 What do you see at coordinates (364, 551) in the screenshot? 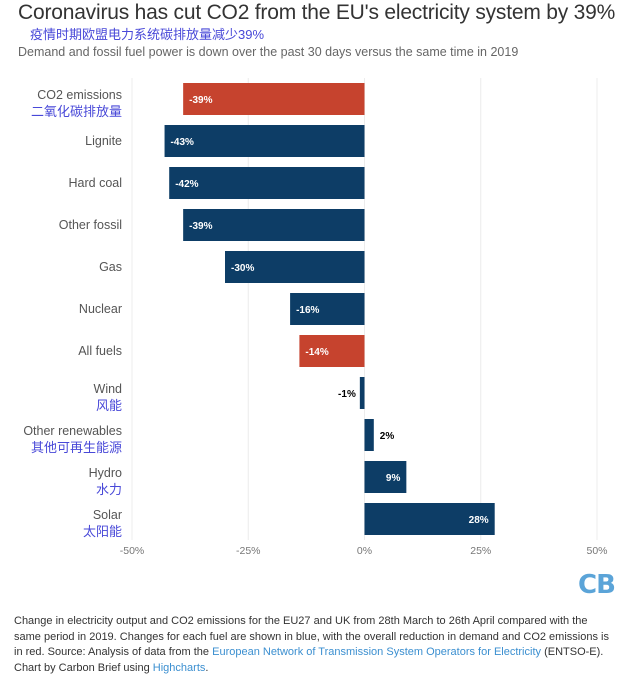
I see `x-tick-label: 0%` at bounding box center [364, 551].